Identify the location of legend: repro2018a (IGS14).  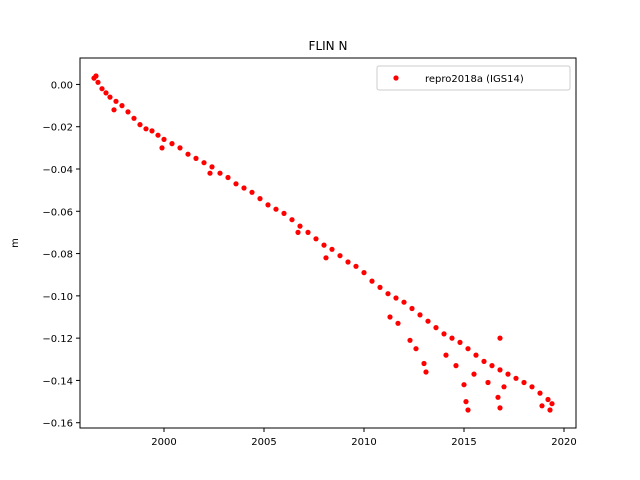
(473, 78).